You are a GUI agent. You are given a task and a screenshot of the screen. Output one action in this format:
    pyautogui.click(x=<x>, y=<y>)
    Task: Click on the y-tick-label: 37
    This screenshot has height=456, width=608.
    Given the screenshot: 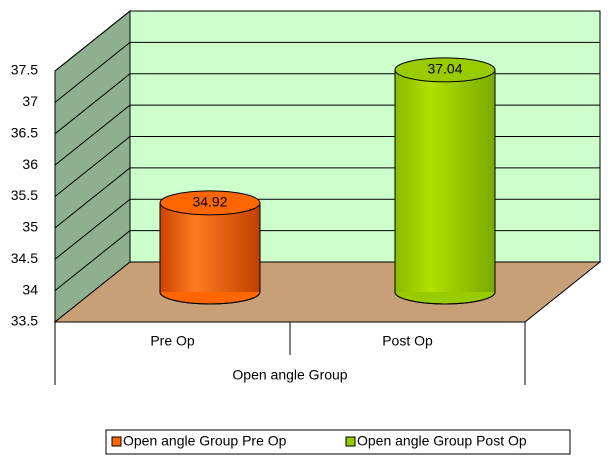 What is the action you would take?
    pyautogui.click(x=30, y=101)
    